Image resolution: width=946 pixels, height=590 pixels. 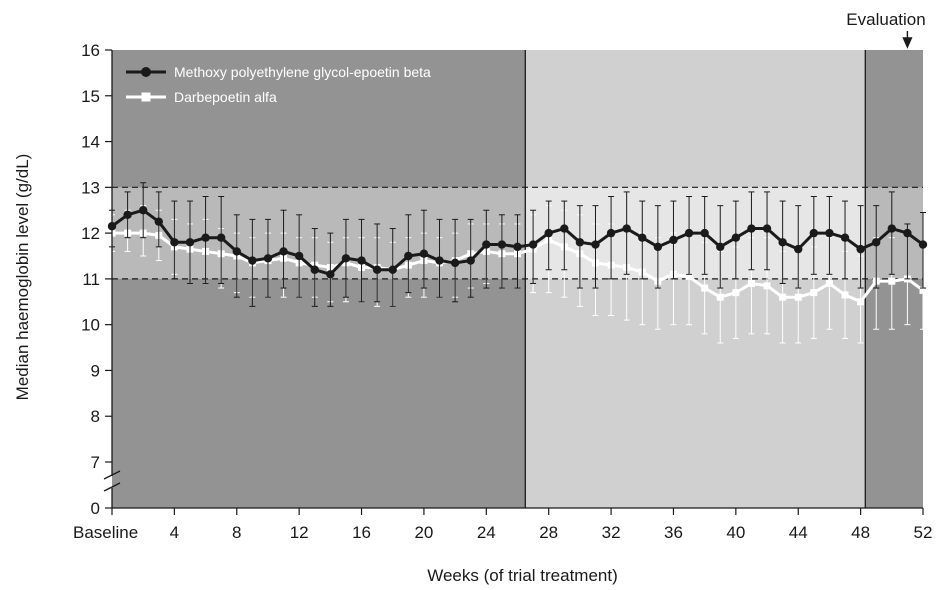 What do you see at coordinates (798, 532) in the screenshot?
I see `x-tick-label: 44` at bounding box center [798, 532].